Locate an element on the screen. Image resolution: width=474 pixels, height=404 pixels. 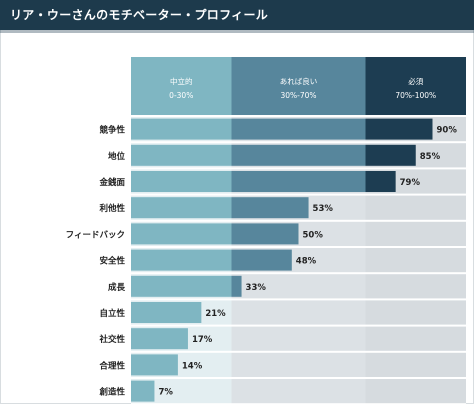
category-label: 安全性 is located at coordinates (112, 261).